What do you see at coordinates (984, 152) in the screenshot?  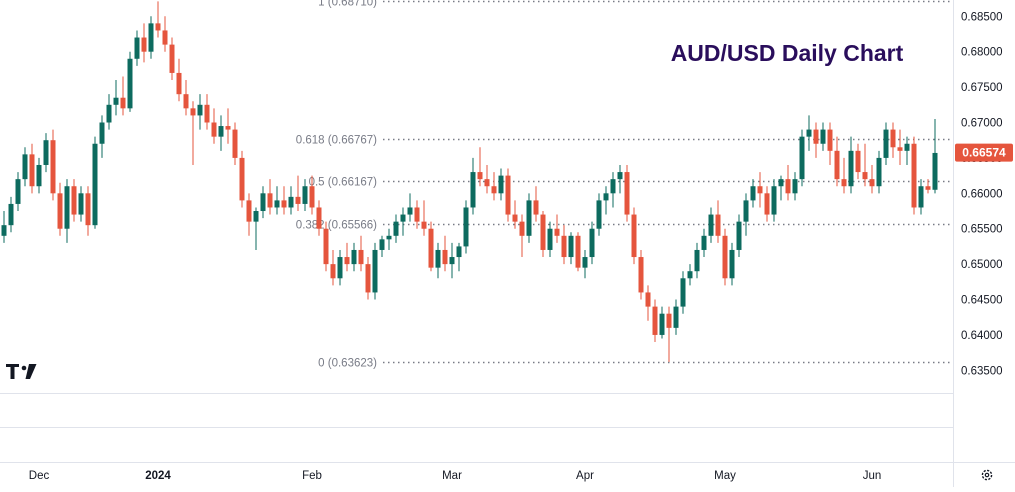 I see `last-price-box` at bounding box center [984, 152].